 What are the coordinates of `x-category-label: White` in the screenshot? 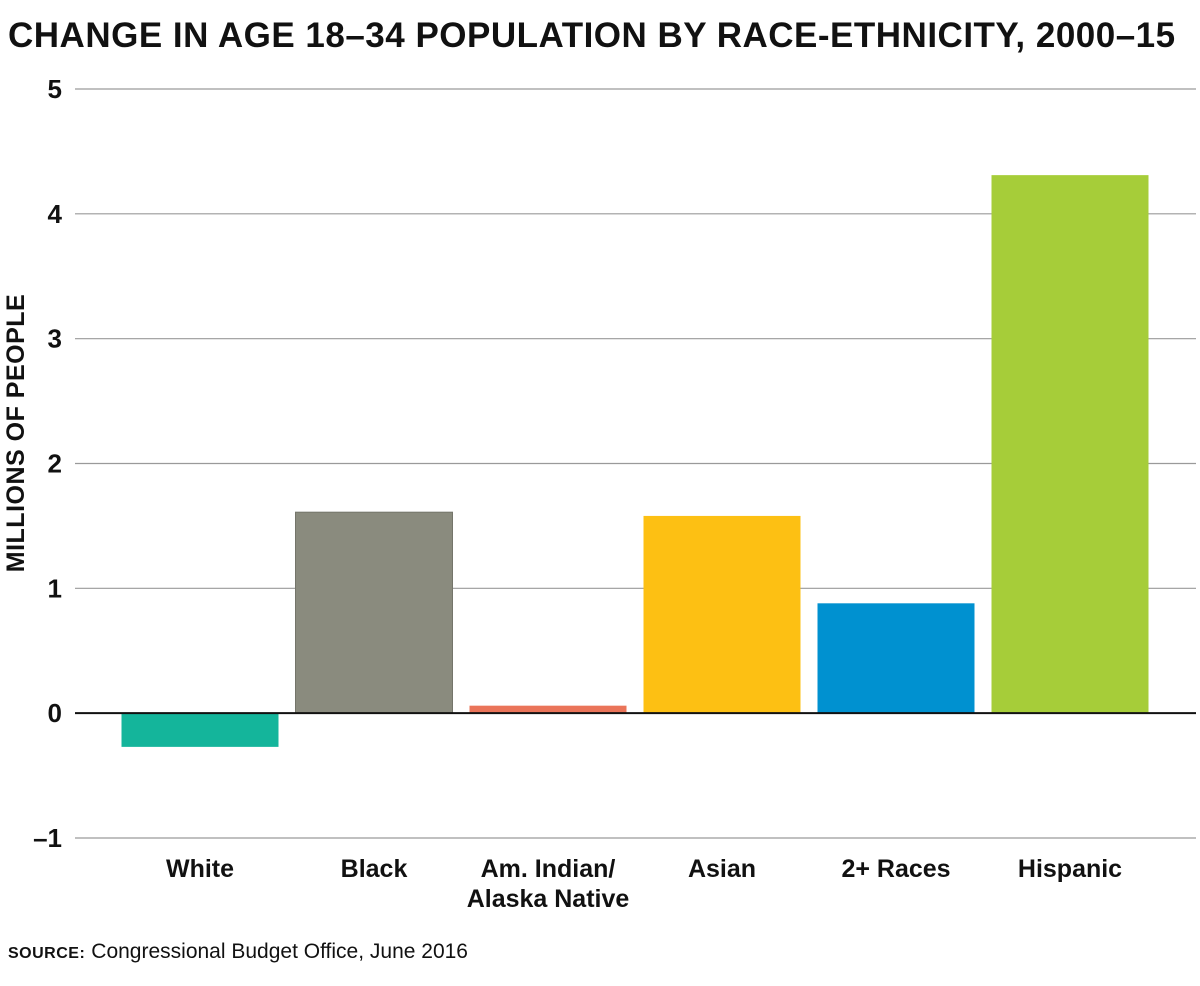 It's located at (200, 869).